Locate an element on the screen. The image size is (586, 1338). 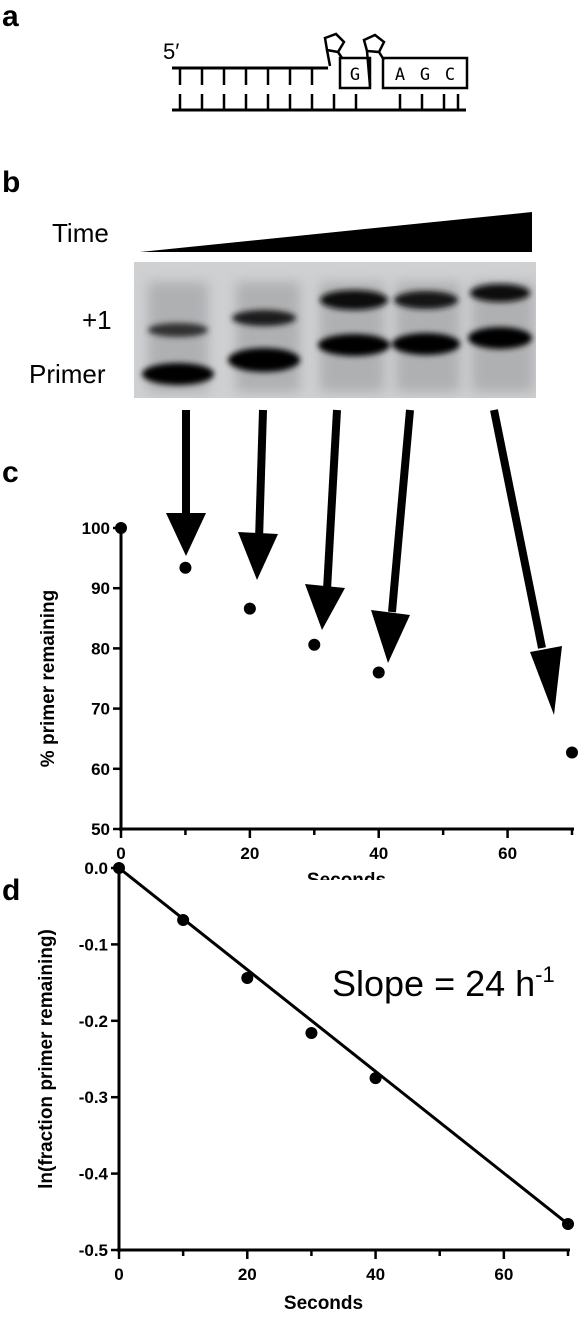
y-tick-label: 50 is located at coordinates (100, 829).